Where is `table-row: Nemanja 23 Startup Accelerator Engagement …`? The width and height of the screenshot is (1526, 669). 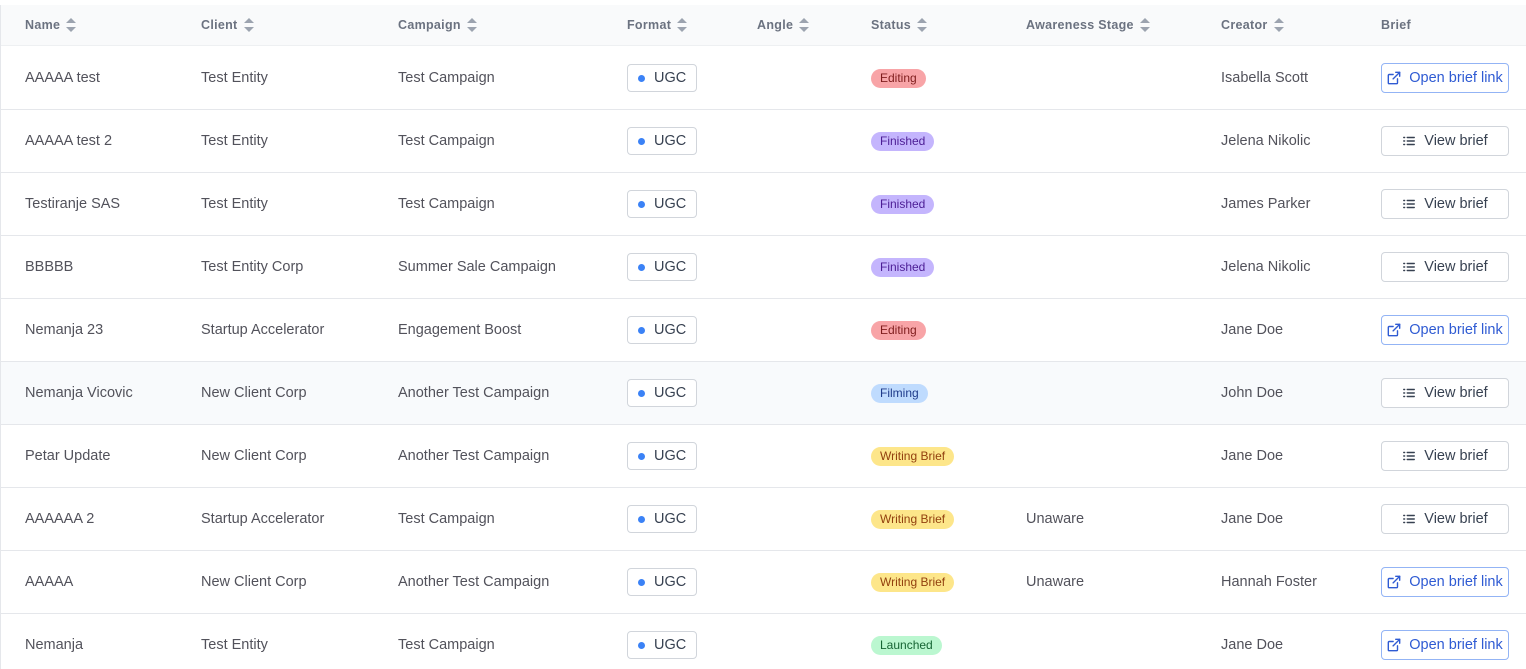 table-row: Nemanja 23 Startup Accelerator Engagement … is located at coordinates (763, 330).